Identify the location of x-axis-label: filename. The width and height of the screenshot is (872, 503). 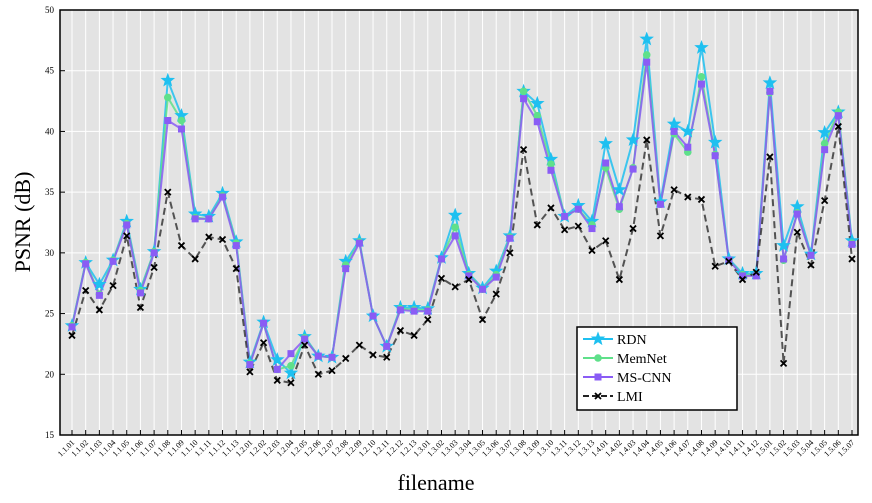
(436, 482).